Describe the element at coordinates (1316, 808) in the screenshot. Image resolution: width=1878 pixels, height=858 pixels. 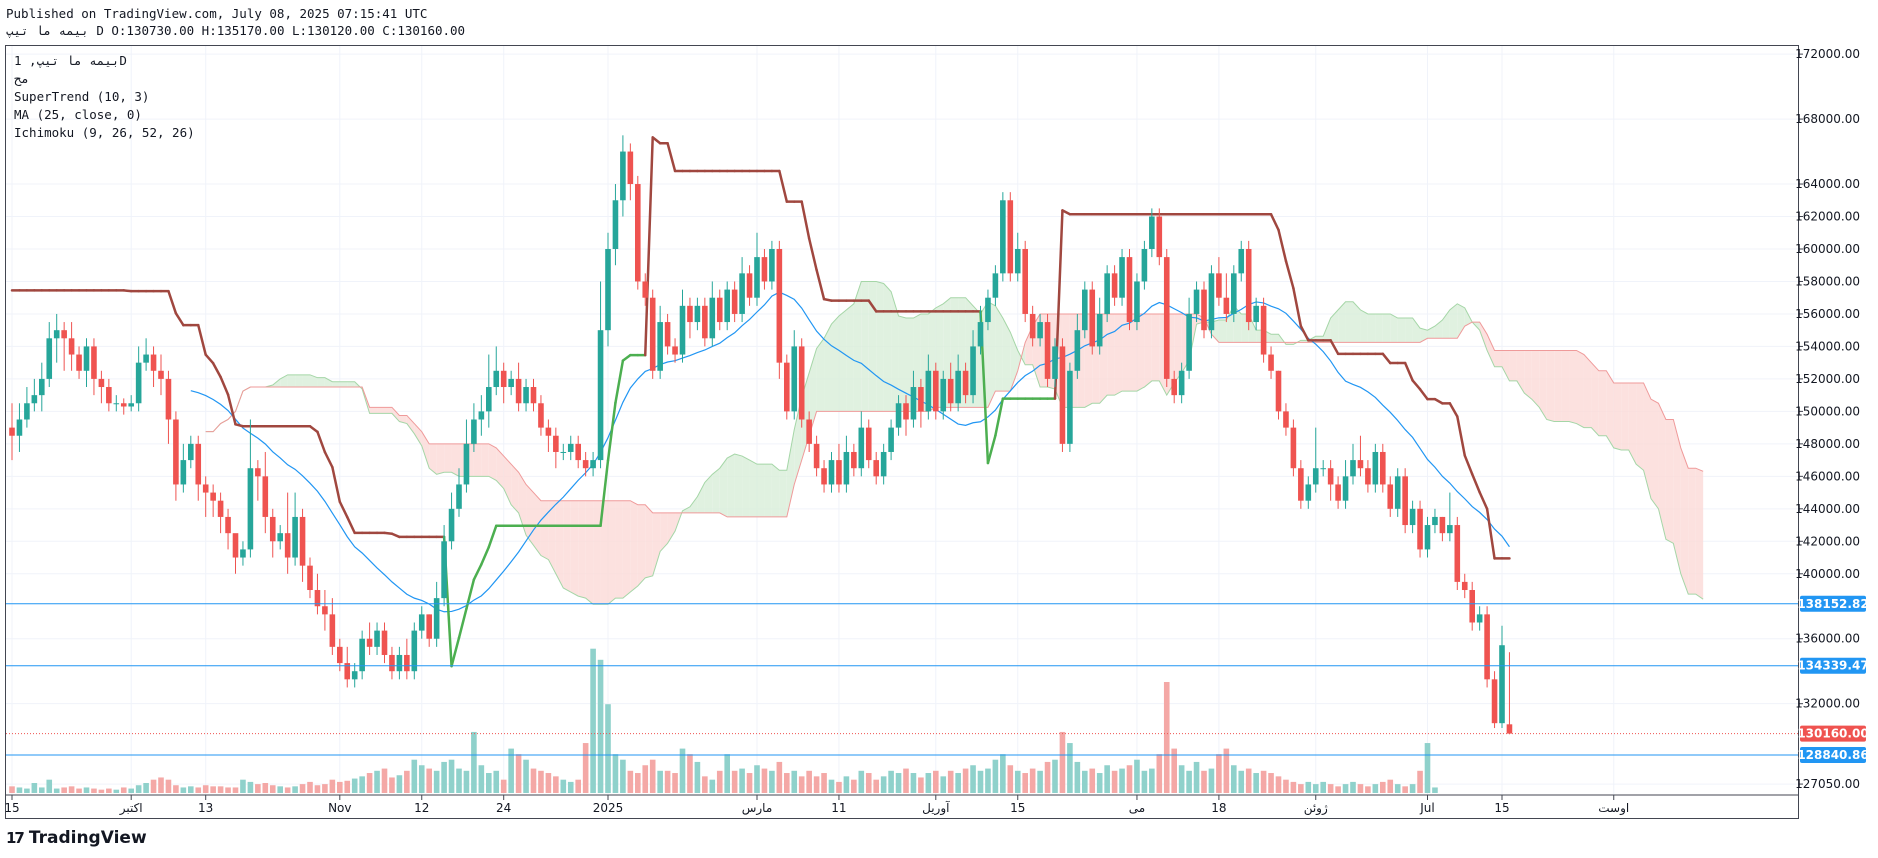
I see `x-tick-label: ژوئن` at that location.